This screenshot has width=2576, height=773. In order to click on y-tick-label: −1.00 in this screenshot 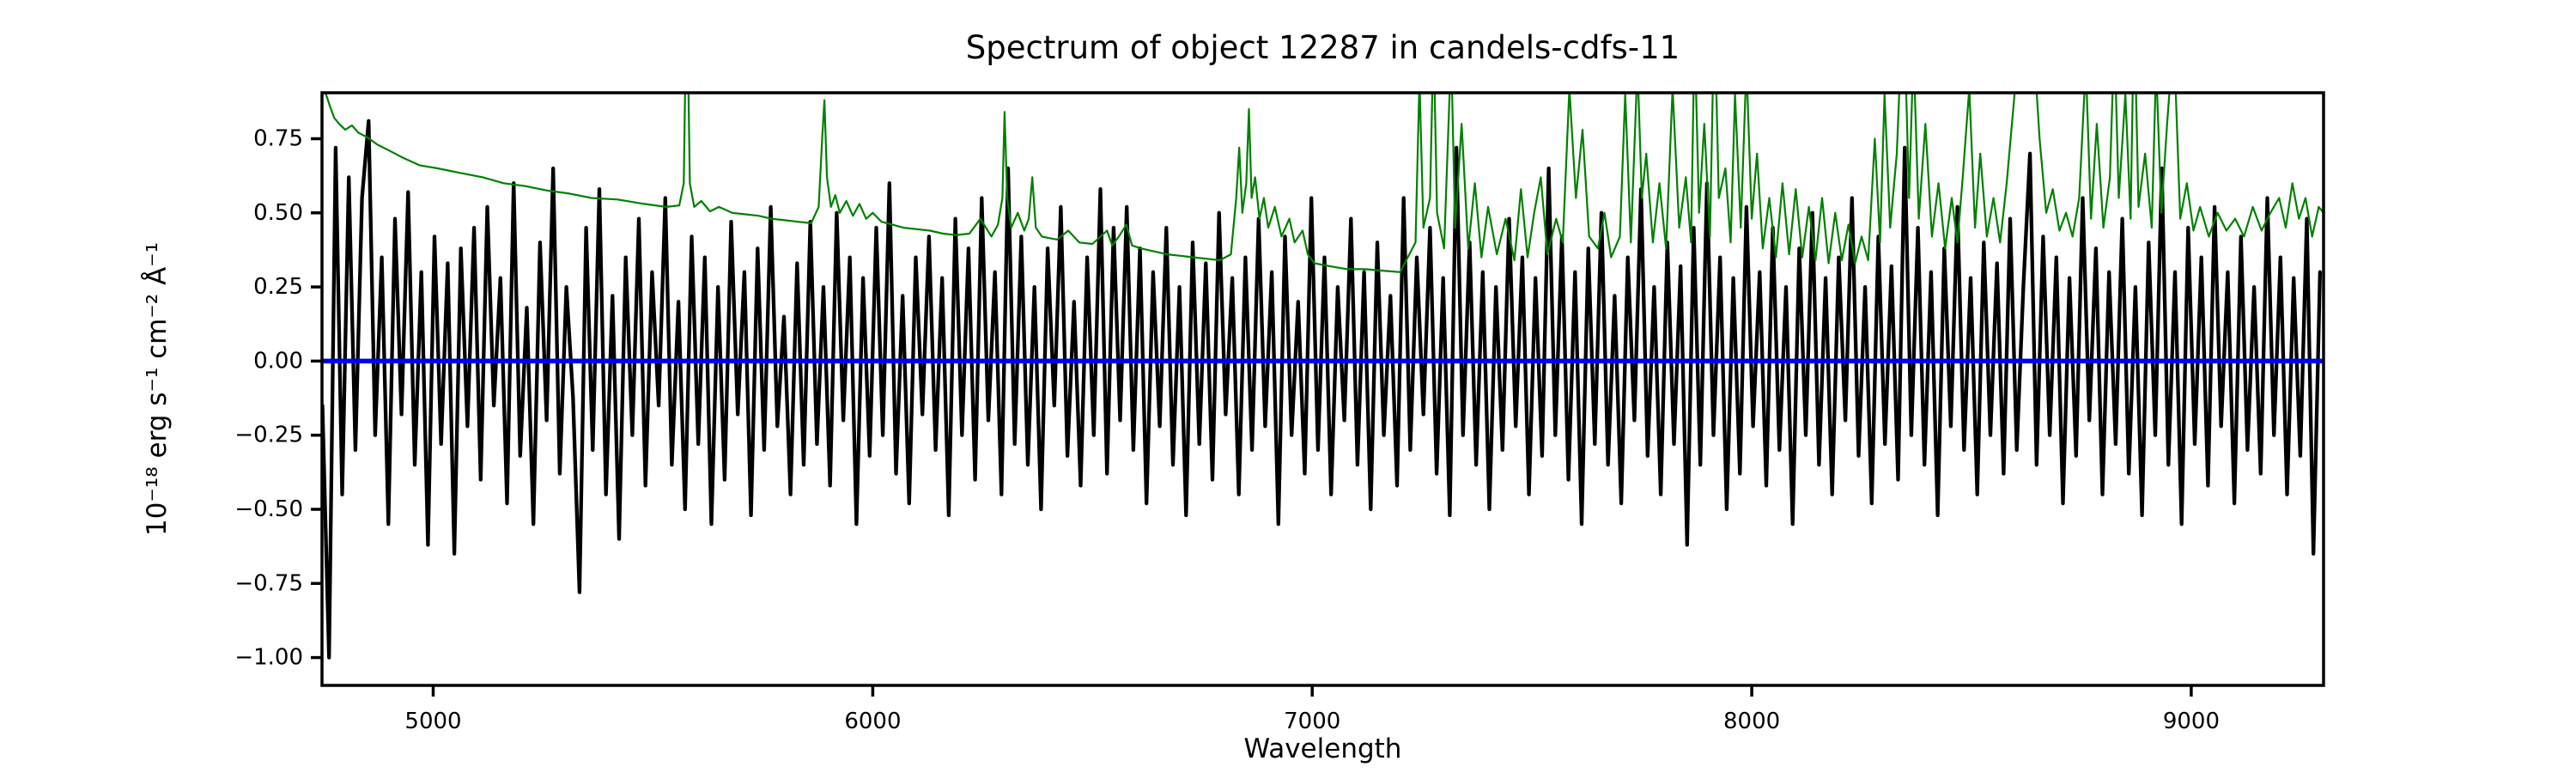, I will do `click(269, 658)`.